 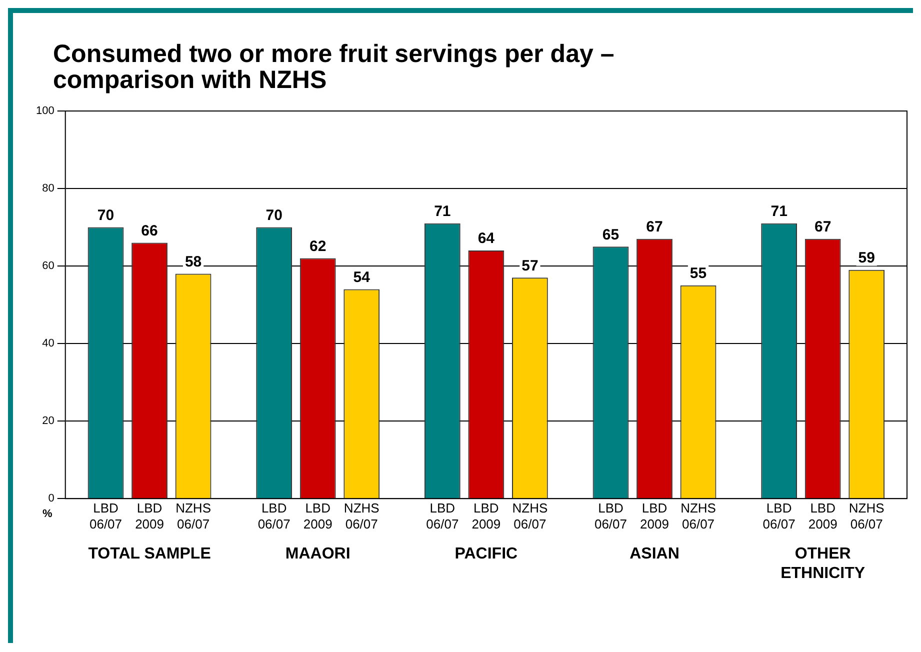 What do you see at coordinates (194, 516) in the screenshot?
I see `series-label: NZHS 06/07` at bounding box center [194, 516].